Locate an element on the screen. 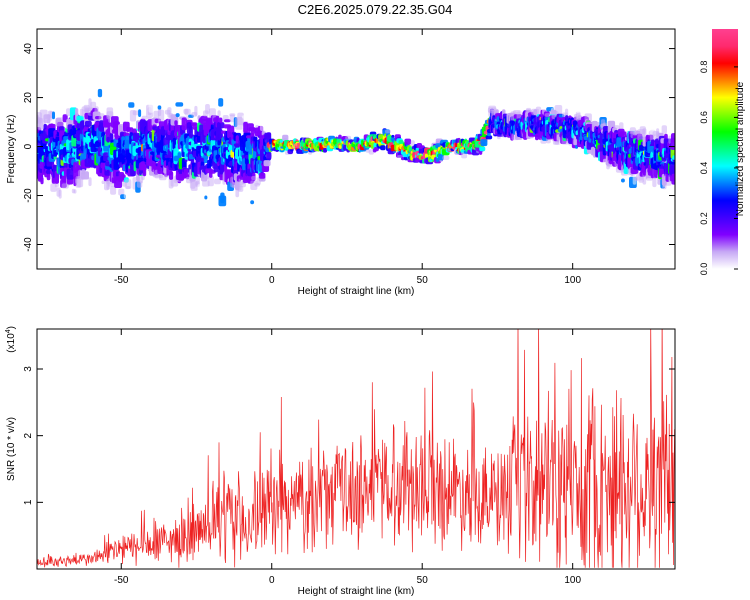 The height and width of the screenshot is (600, 750). snr-x-label: Height of straight line (km) is located at coordinates (356, 591).